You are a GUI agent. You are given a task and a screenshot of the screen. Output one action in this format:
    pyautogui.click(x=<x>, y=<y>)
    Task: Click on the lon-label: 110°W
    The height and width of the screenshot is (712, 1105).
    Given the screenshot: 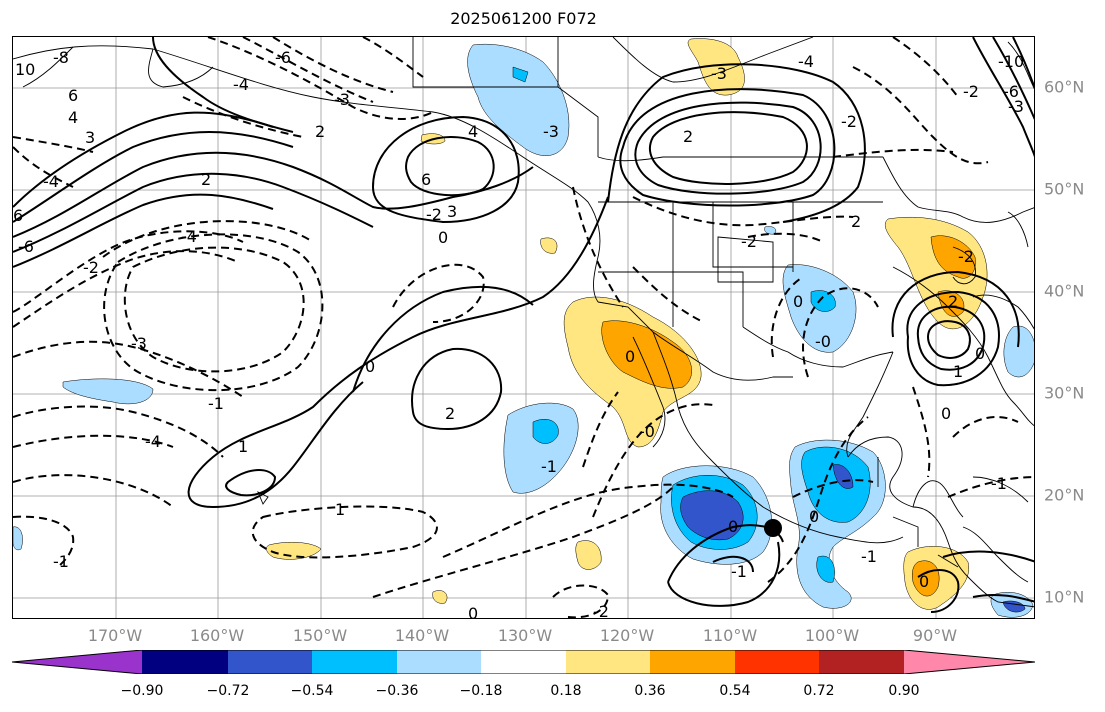 What is the action you would take?
    pyautogui.click(x=730, y=635)
    